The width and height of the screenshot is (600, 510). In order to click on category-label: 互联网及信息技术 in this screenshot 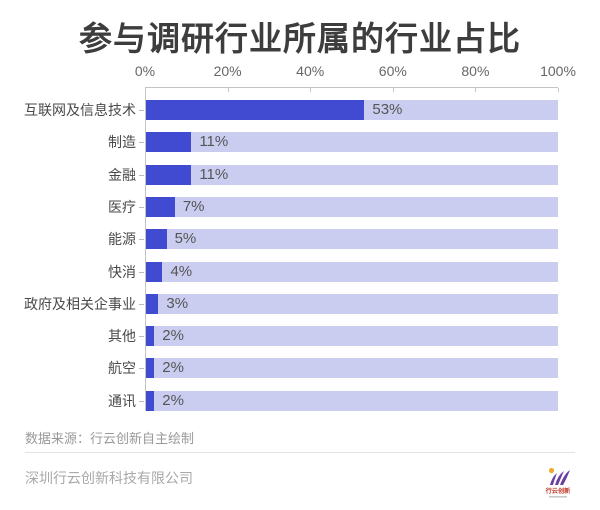, I will do `click(80, 110)`.